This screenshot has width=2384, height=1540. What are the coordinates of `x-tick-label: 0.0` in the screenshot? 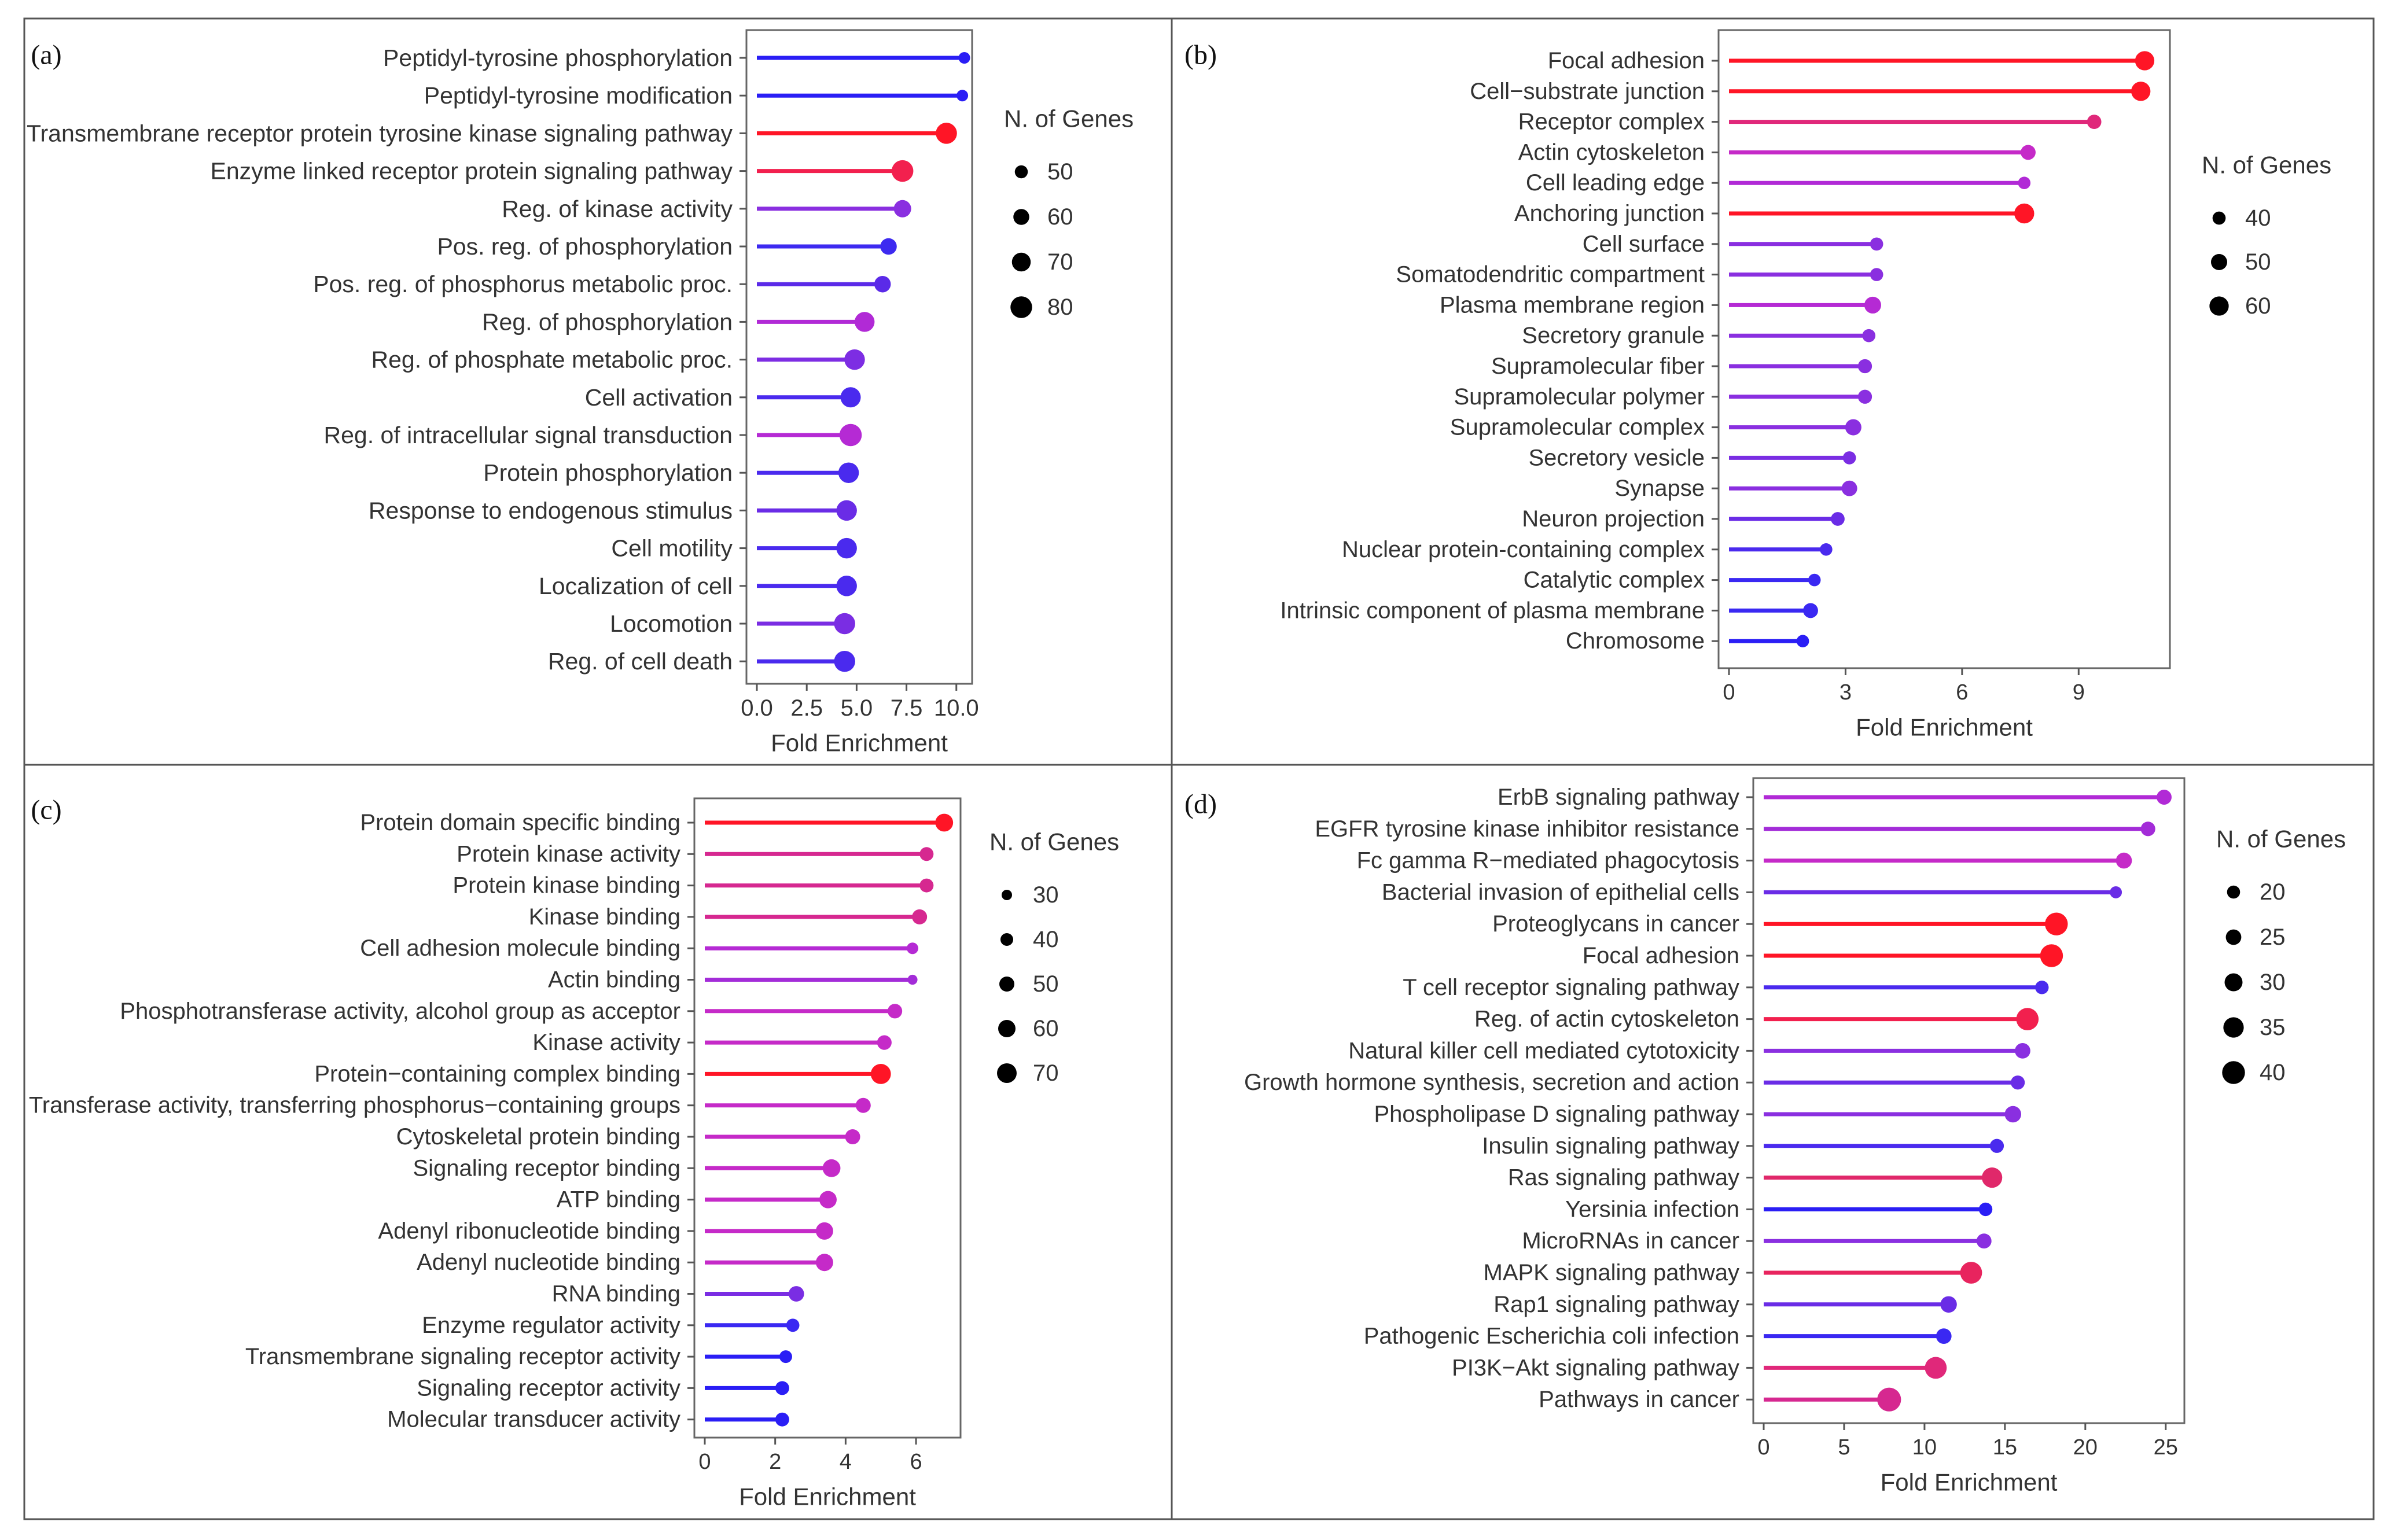 It's located at (757, 708).